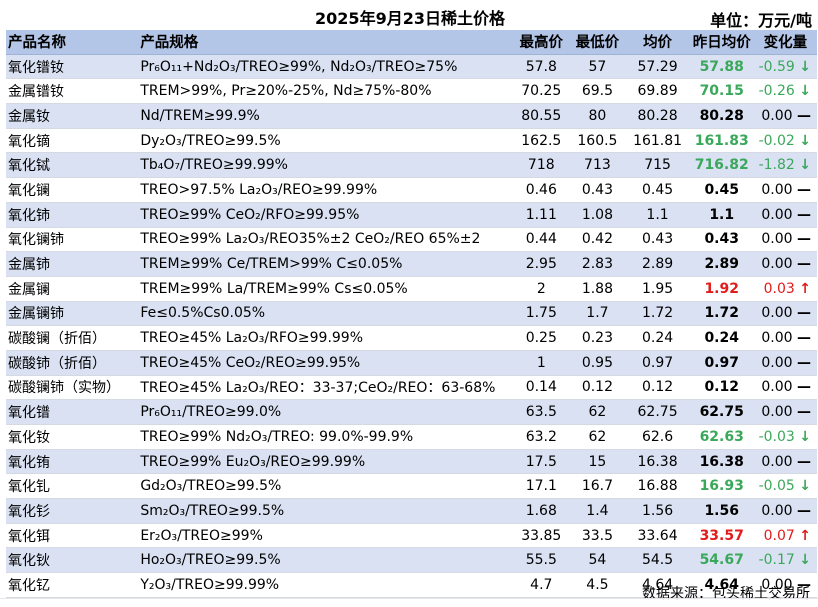 The image size is (818, 607). Describe the element at coordinates (411, 585) in the screenshot. I see `table-row: 氧化钇 Y₂O₃/TREO≥99.99% 4.7 4.5 4.64 4.64 0.00 —` at that location.